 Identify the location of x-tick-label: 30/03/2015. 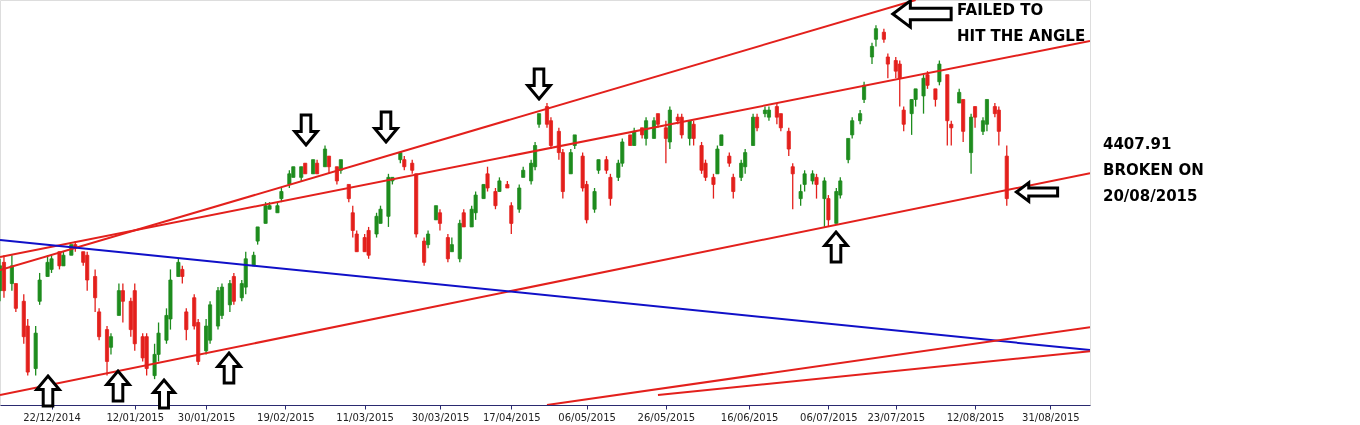
(440, 417).